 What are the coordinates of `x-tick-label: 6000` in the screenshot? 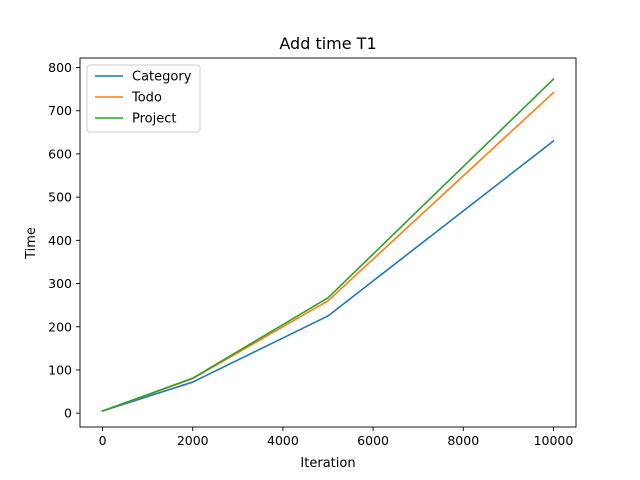 It's located at (373, 440).